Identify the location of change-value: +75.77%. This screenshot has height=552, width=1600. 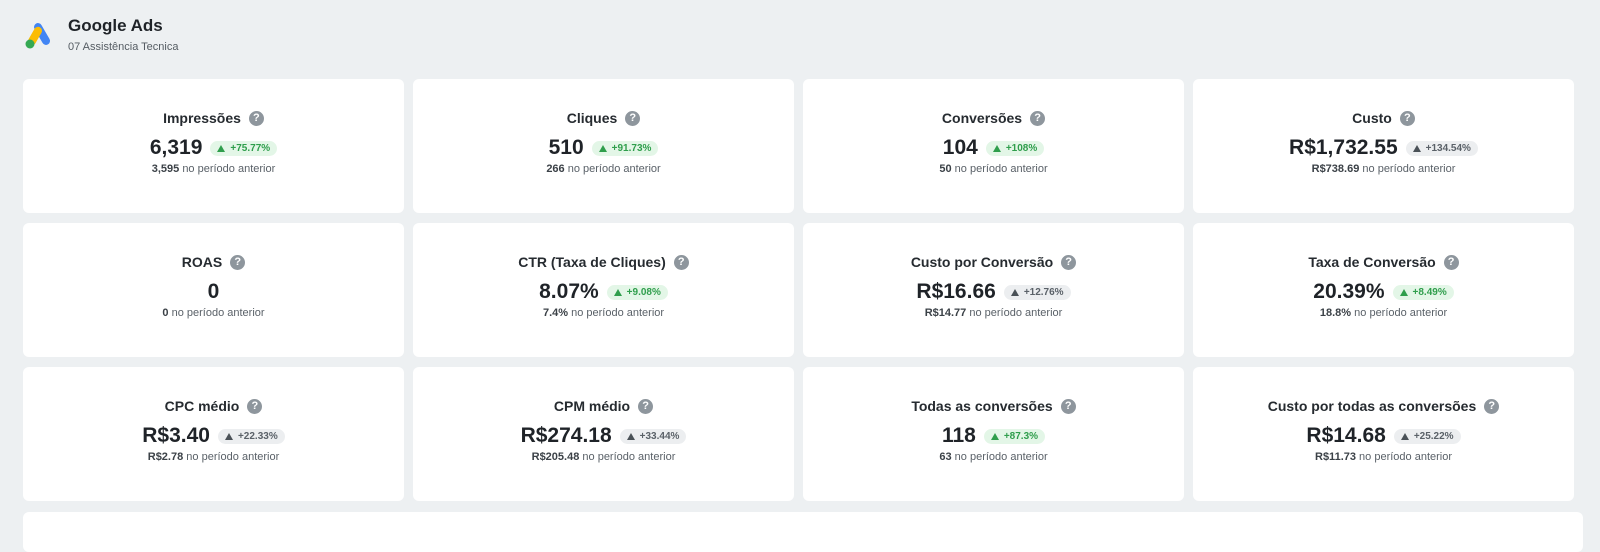
(250, 148).